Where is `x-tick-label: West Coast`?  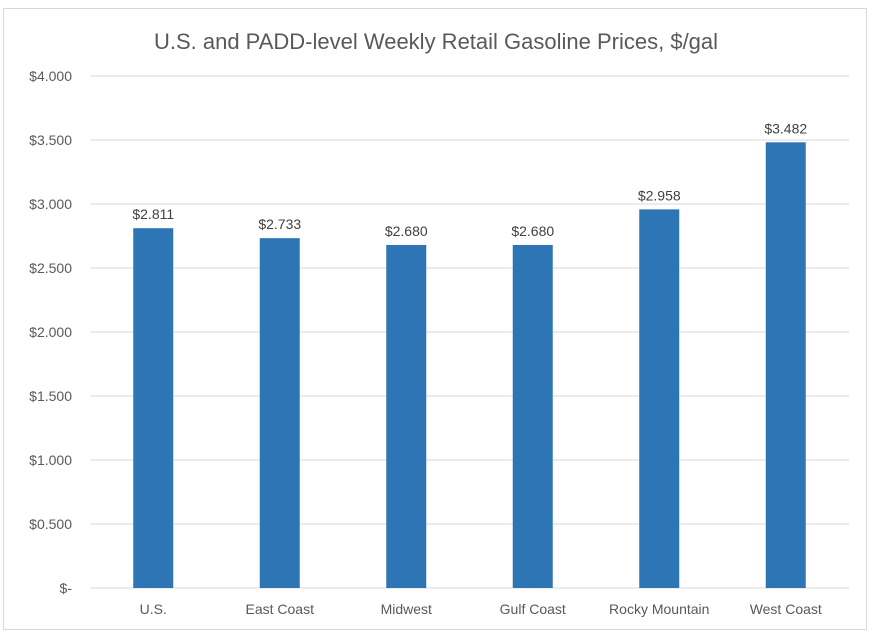
x-tick-label: West Coast is located at coordinates (786, 609).